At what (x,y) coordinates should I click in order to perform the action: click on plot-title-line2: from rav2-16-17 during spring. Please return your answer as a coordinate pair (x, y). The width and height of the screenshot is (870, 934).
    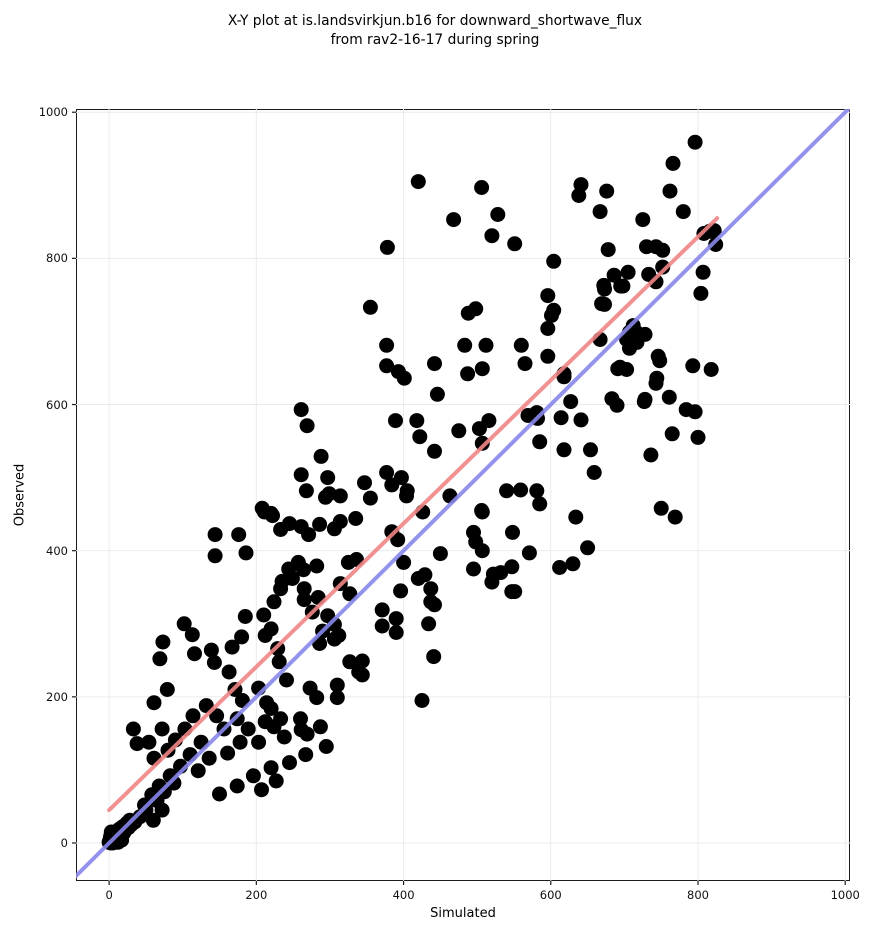
    Looking at the image, I should click on (435, 40).